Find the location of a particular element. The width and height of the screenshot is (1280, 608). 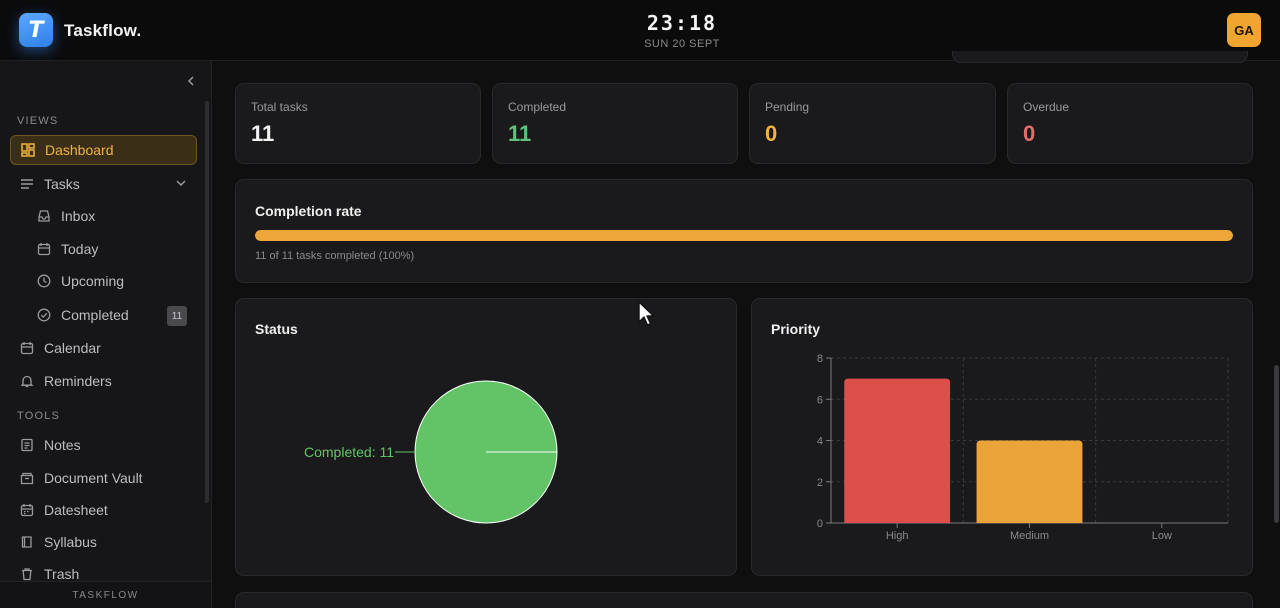

completion-note: 11 of 11 tasks completed (100%) is located at coordinates (335, 256).